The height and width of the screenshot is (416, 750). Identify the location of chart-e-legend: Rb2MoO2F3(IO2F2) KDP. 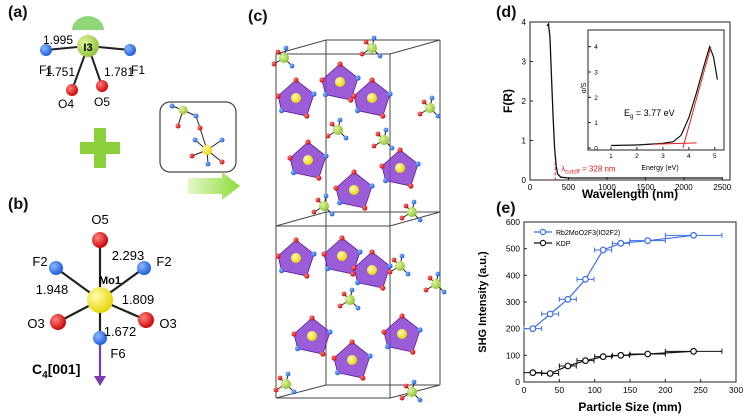
(577, 238).